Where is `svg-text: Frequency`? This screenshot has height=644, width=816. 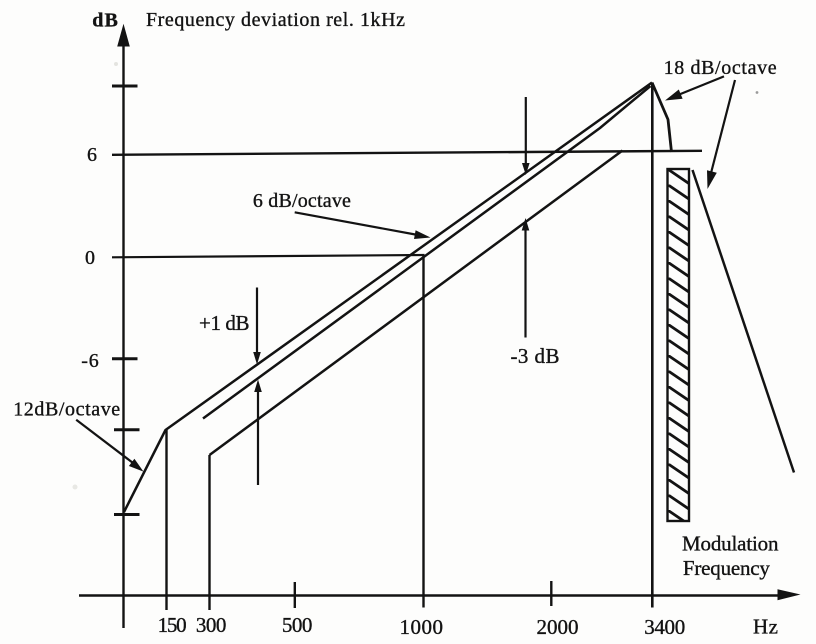
svg-text: Frequency is located at coordinates (727, 568).